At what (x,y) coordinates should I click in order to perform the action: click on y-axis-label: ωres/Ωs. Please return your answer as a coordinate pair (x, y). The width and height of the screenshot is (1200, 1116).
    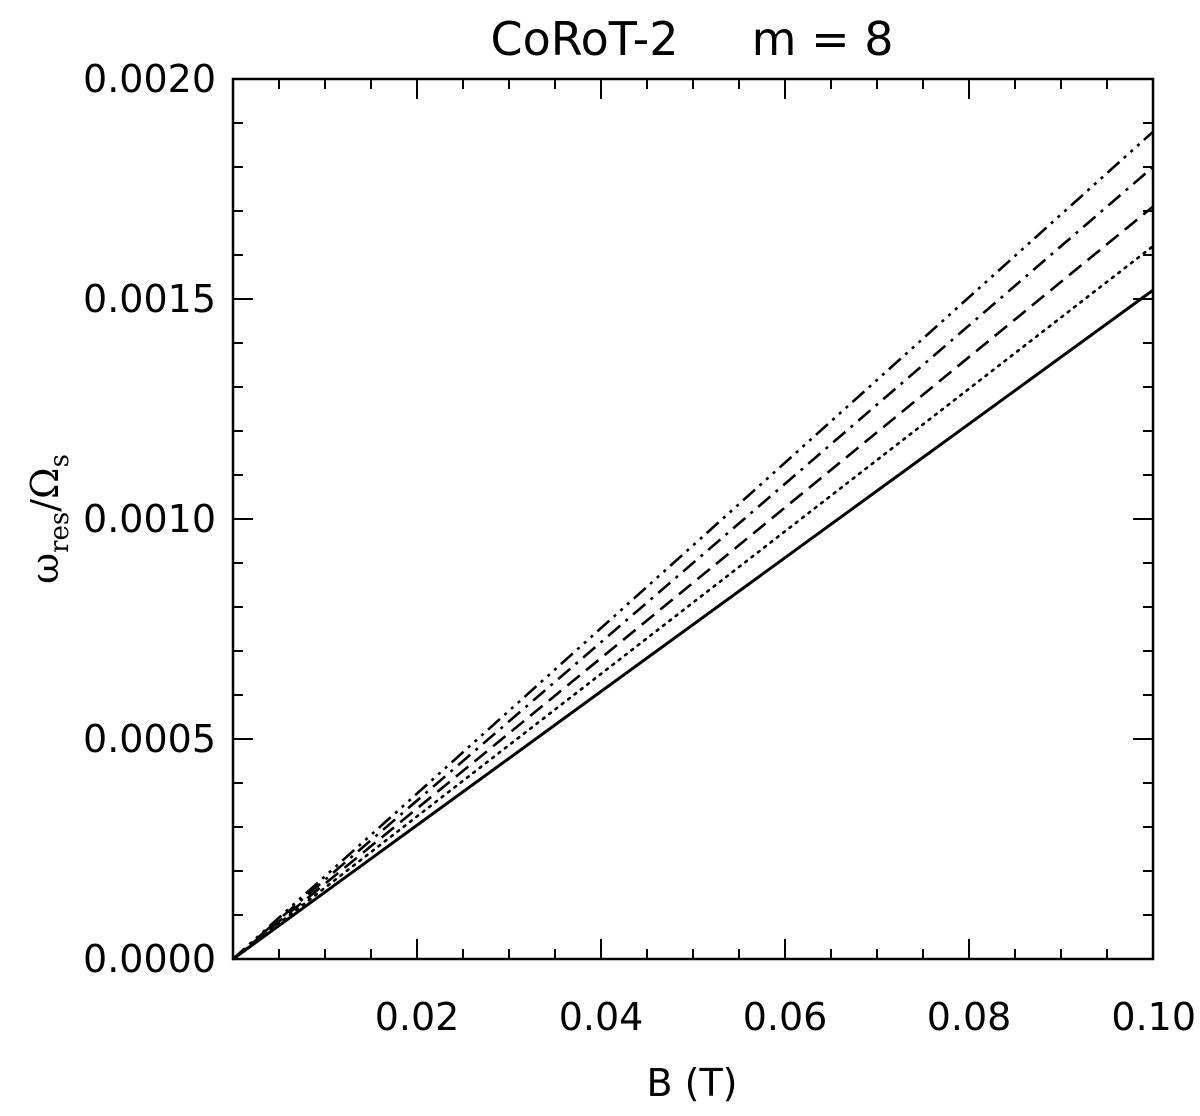
    Looking at the image, I should click on (49, 519).